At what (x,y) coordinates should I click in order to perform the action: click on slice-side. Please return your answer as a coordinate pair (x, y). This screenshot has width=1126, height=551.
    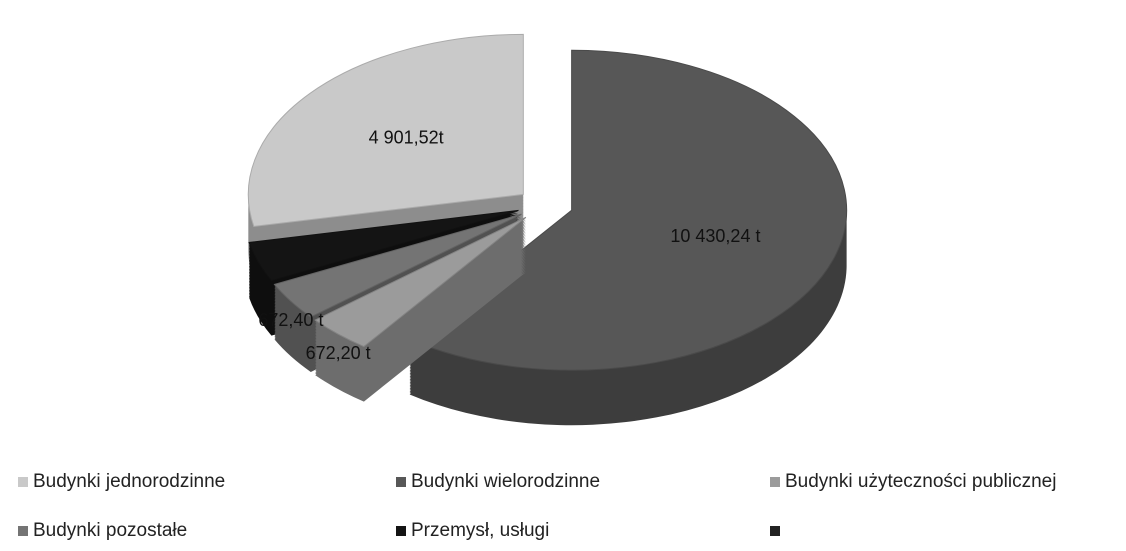
    Looking at the image, I should click on (420, 310).